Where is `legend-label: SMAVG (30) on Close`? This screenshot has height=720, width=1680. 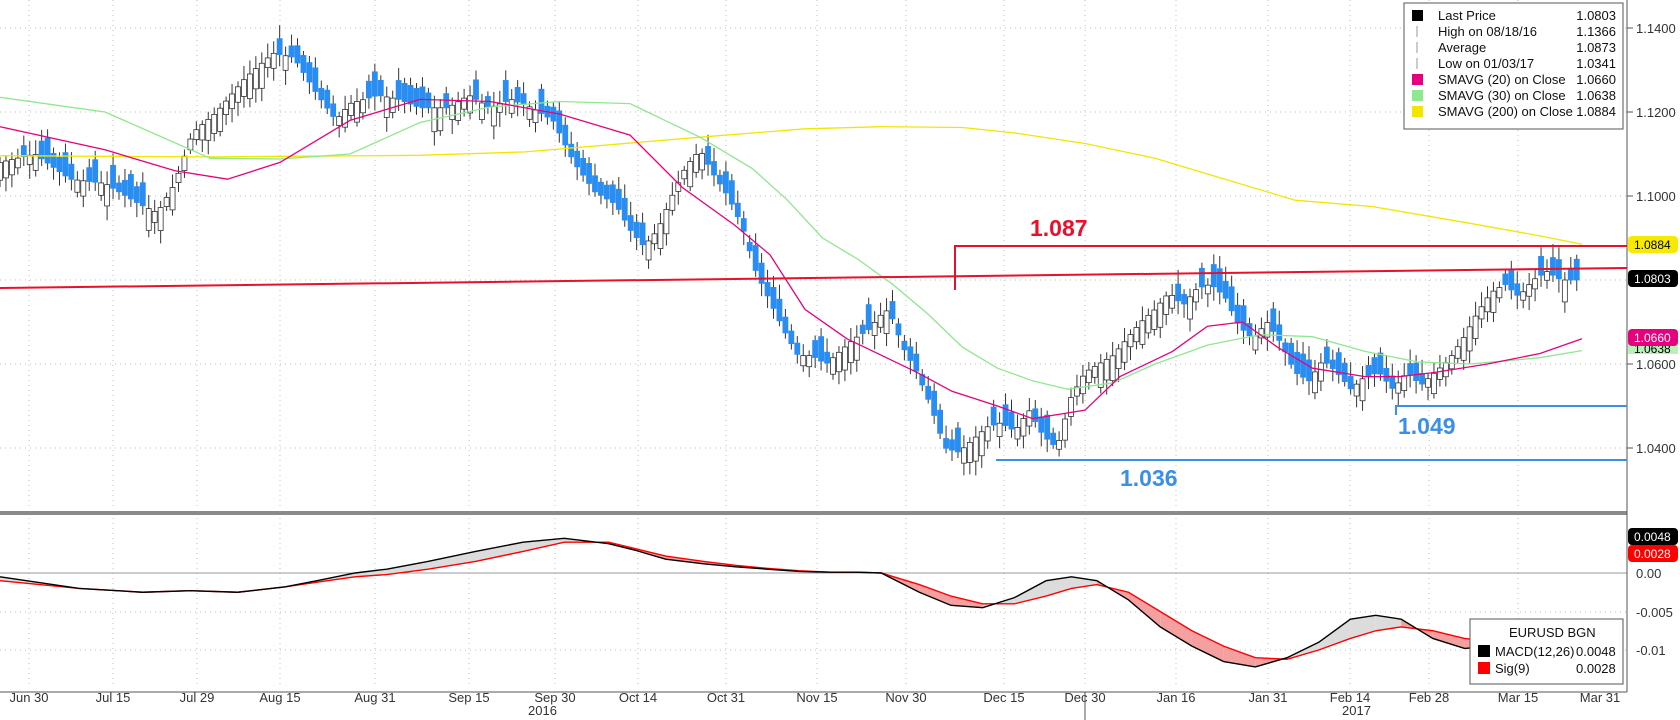
legend-label: SMAVG (30) on Close is located at coordinates (1502, 95).